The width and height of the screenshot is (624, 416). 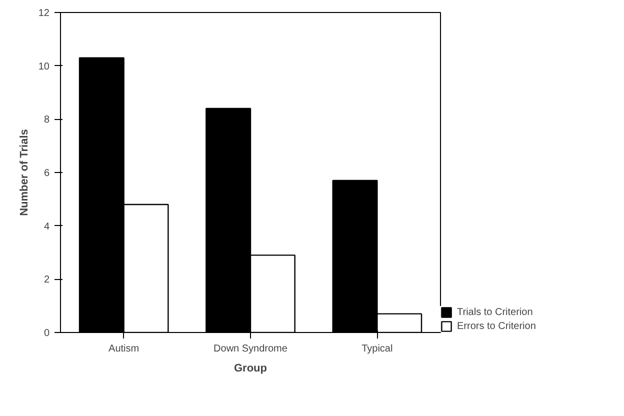 I want to click on x-axis-title: Group, so click(x=251, y=368).